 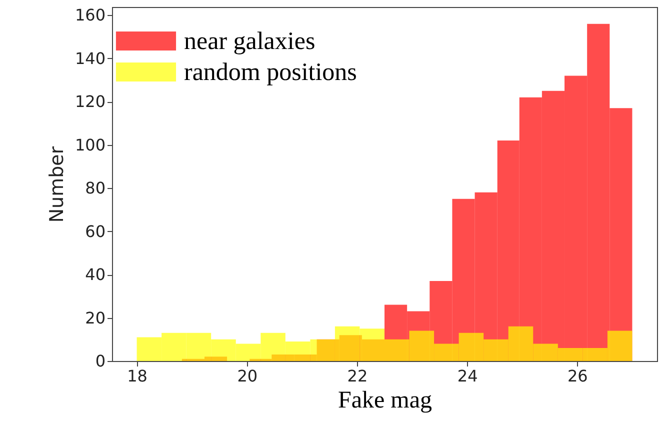 What do you see at coordinates (95, 231) in the screenshot?
I see `y-tick-label: 60` at bounding box center [95, 231].